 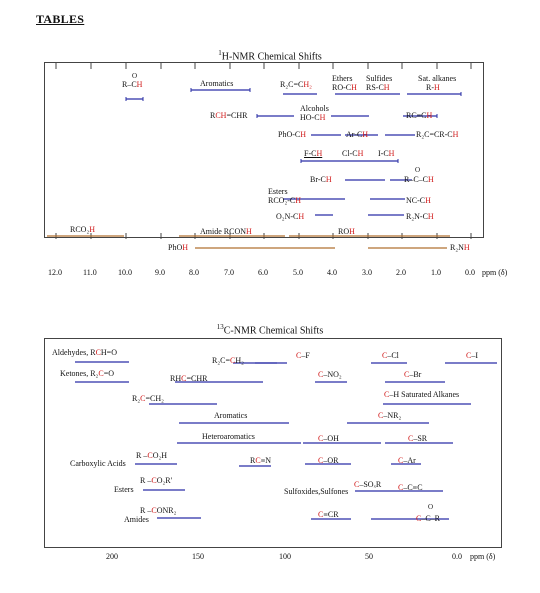 I want to click on h-label-esters: Esters, so click(x=278, y=191).